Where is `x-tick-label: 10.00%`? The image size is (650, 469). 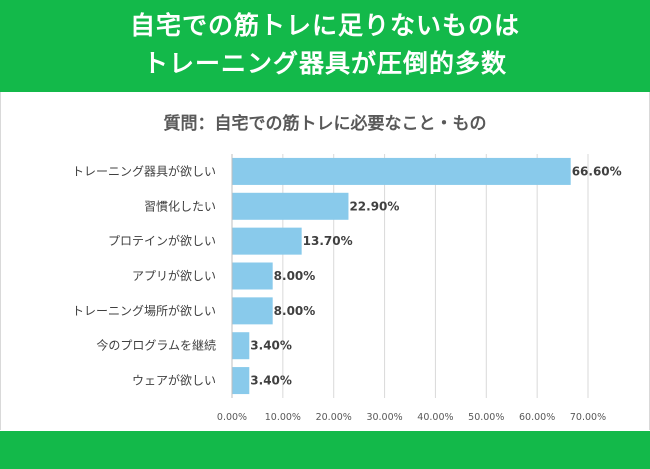
x-tick-label: 10.00% is located at coordinates (283, 417).